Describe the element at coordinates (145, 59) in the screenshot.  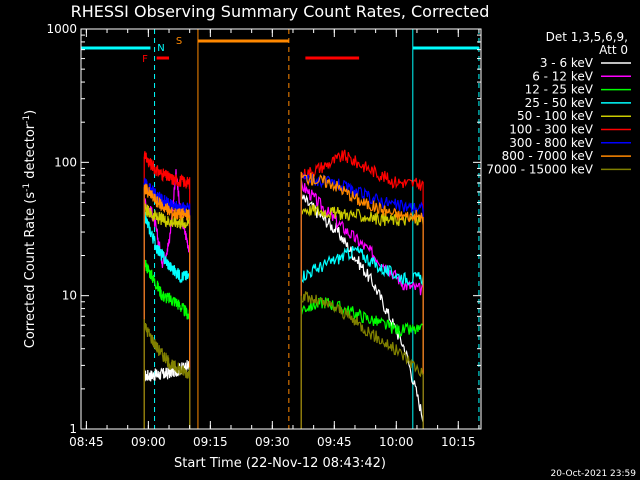
I see `flag-letter-f: F` at that location.